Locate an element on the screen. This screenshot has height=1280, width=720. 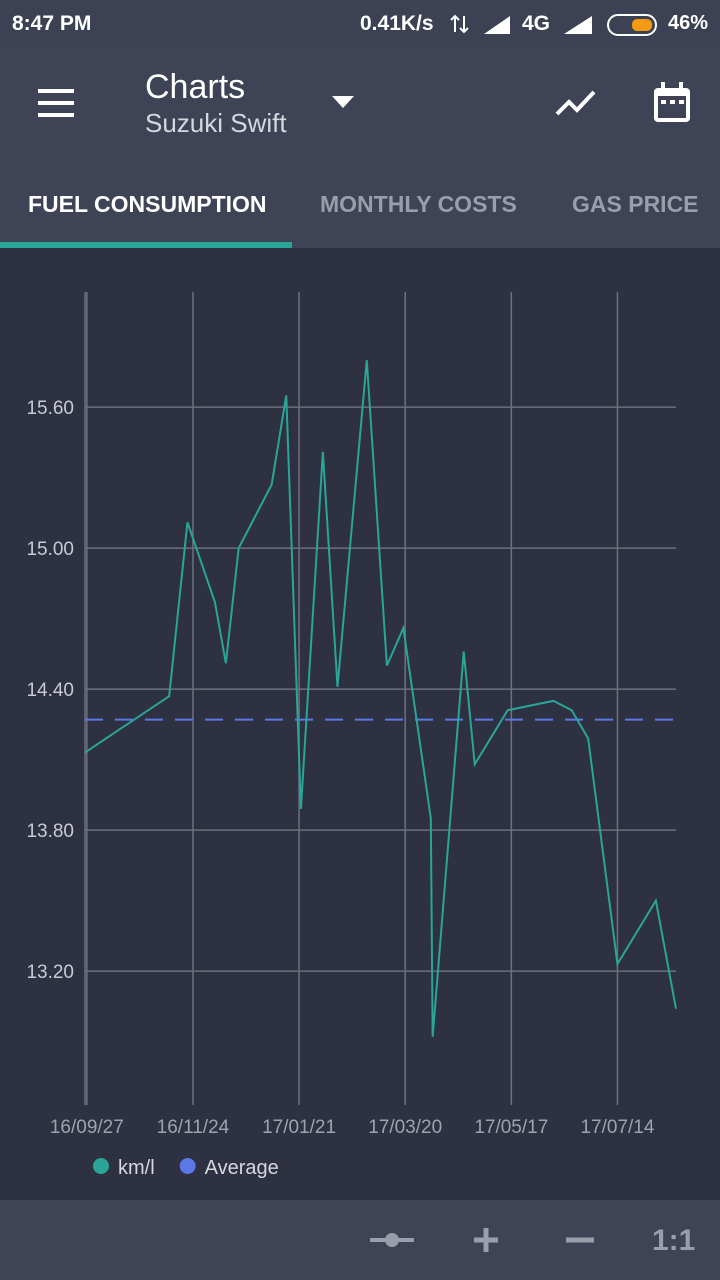
time: 8:47 PM is located at coordinates (52, 23).